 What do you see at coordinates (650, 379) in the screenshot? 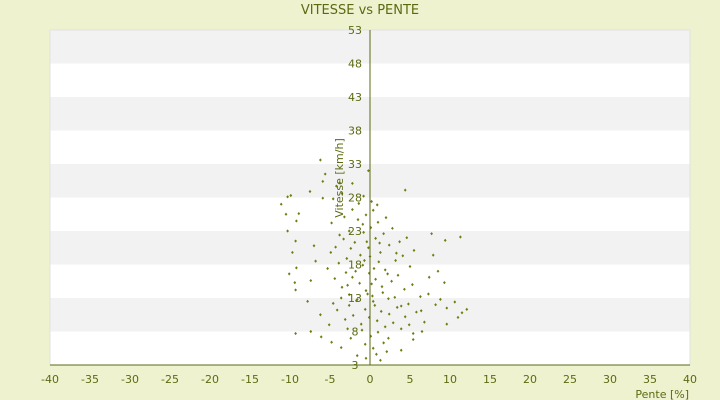
I see `x-tick-label: 35` at bounding box center [650, 379].